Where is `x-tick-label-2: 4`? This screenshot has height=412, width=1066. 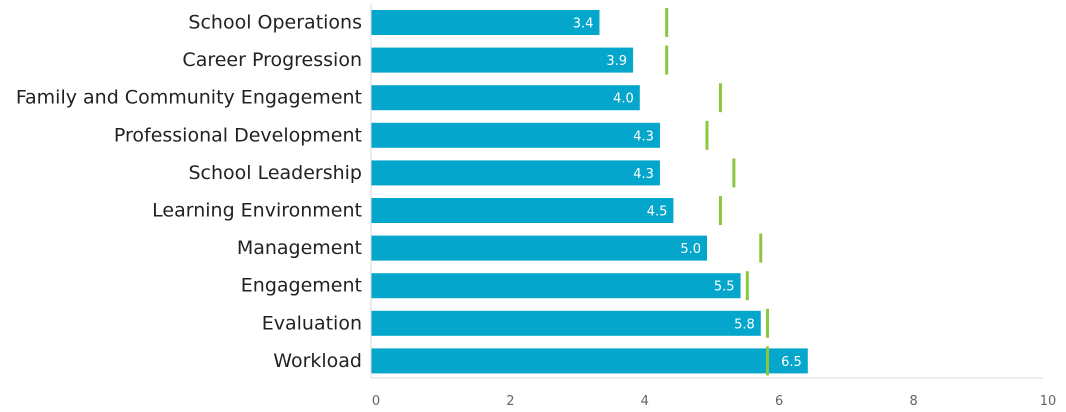 x-tick-label-2: 4 is located at coordinates (645, 401).